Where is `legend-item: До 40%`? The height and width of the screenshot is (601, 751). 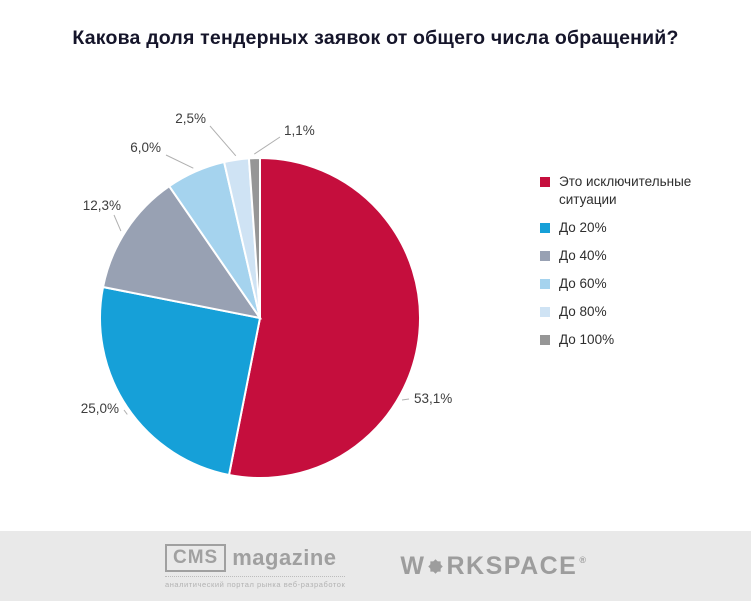
legend-item: До 40% is located at coordinates (635, 256).